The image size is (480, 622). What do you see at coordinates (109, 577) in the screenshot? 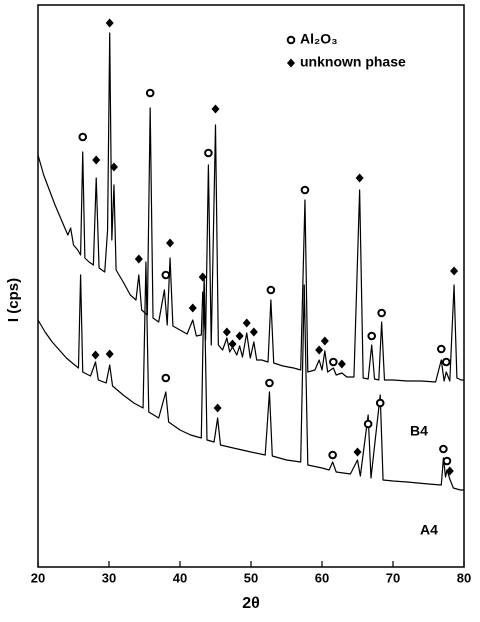
I see `x-tick-label: 30` at bounding box center [109, 577].